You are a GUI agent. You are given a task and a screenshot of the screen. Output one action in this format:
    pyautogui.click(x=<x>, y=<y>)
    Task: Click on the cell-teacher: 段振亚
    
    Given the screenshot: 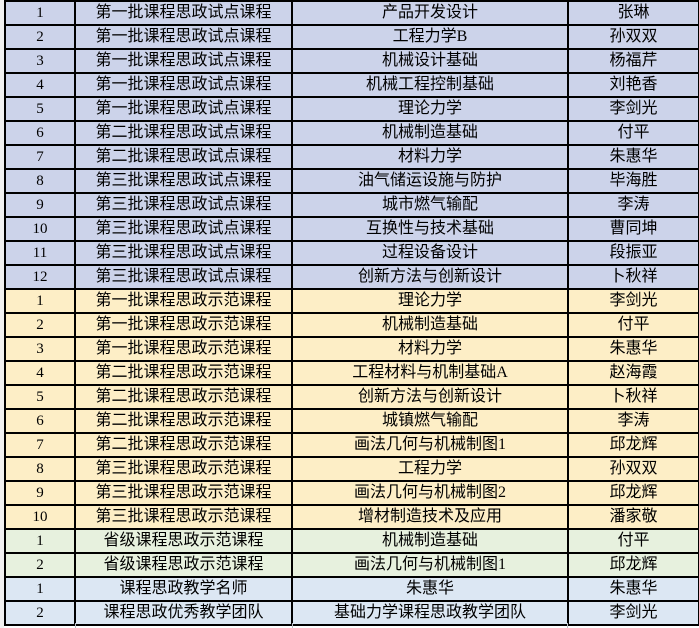 What is the action you would take?
    pyautogui.click(x=633, y=253)
    